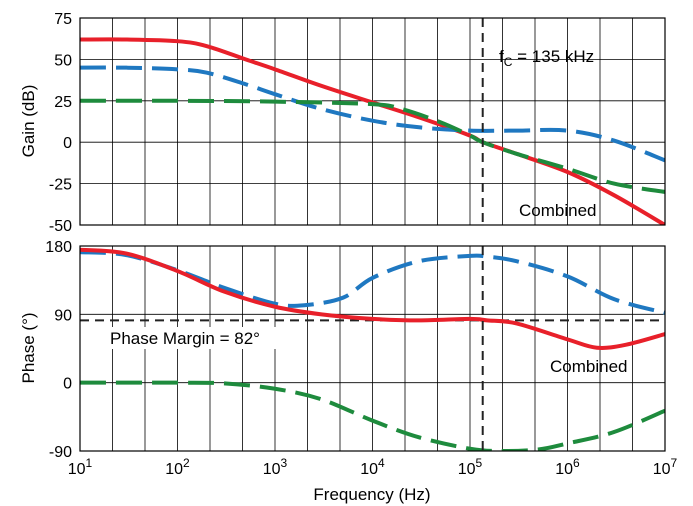 The image size is (693, 506). I want to click on x-tick-label: 10⁷, so click(665, 467).